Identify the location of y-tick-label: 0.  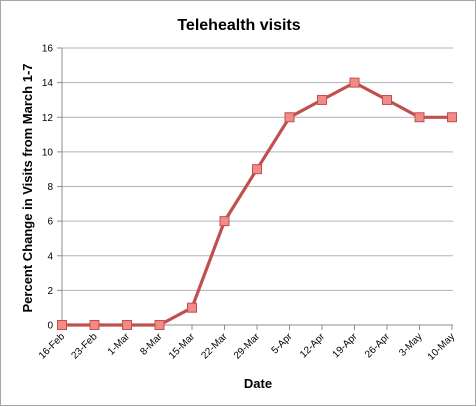
(50, 326).